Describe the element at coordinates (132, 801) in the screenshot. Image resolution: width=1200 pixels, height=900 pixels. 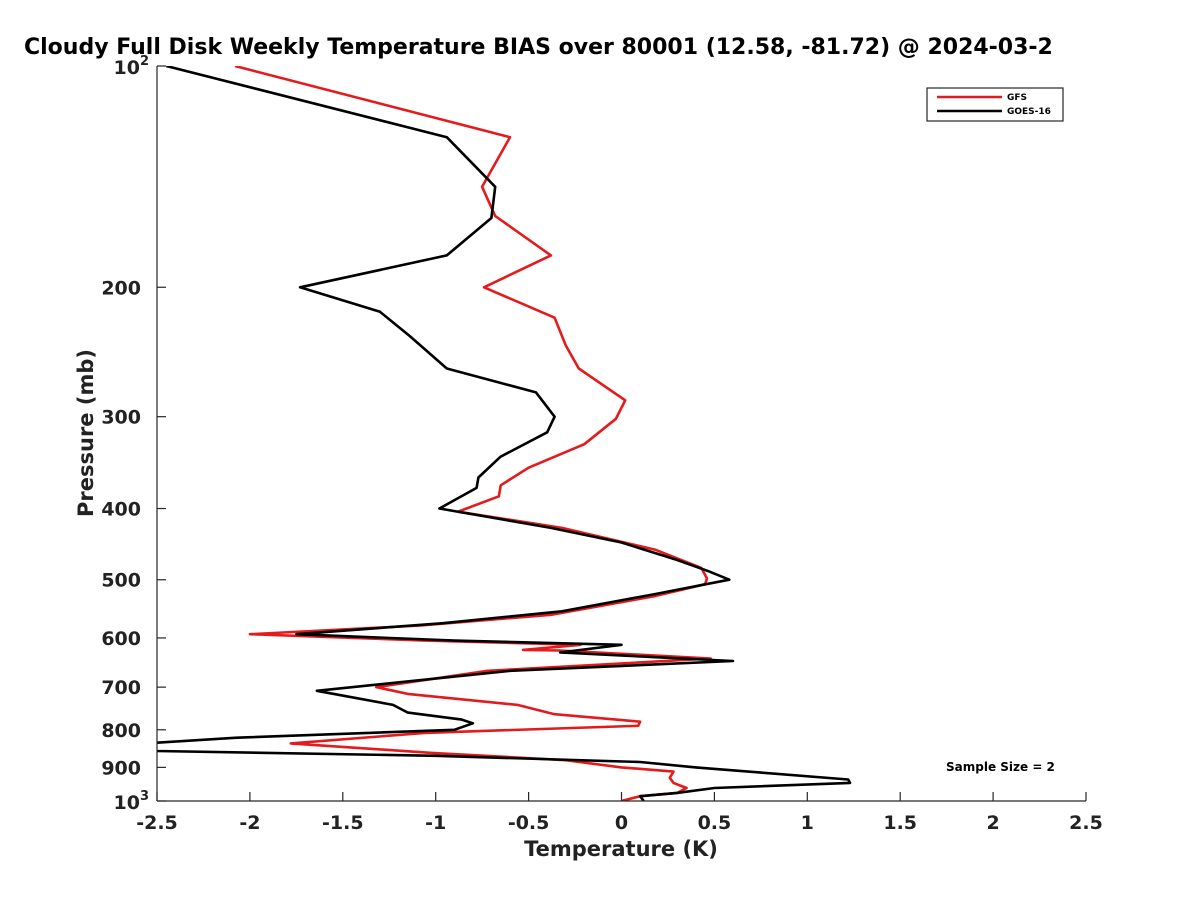
I see `y-tick-label: 10³` at that location.